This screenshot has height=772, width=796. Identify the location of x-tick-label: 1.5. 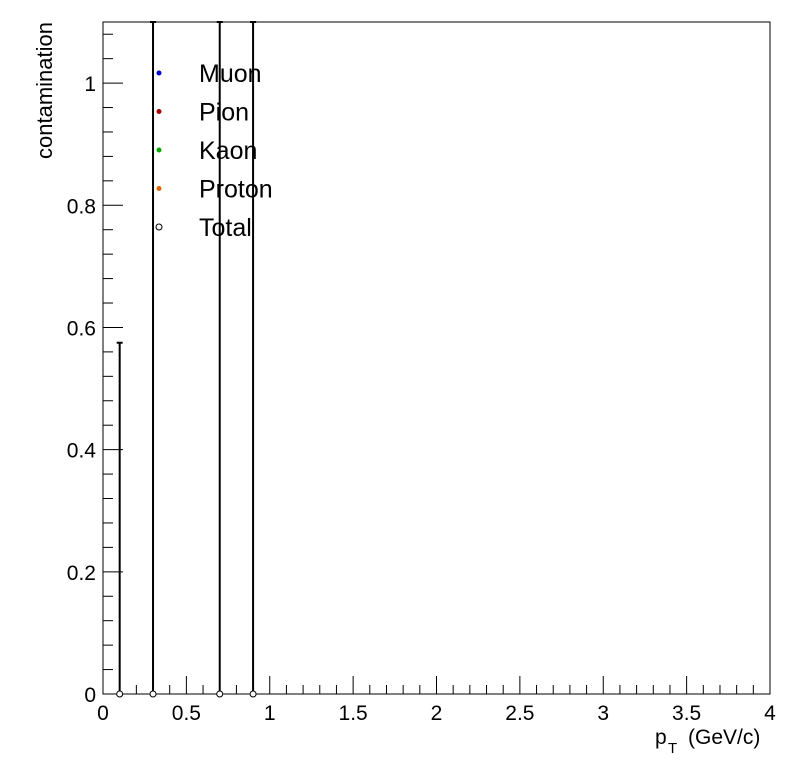
(353, 713).